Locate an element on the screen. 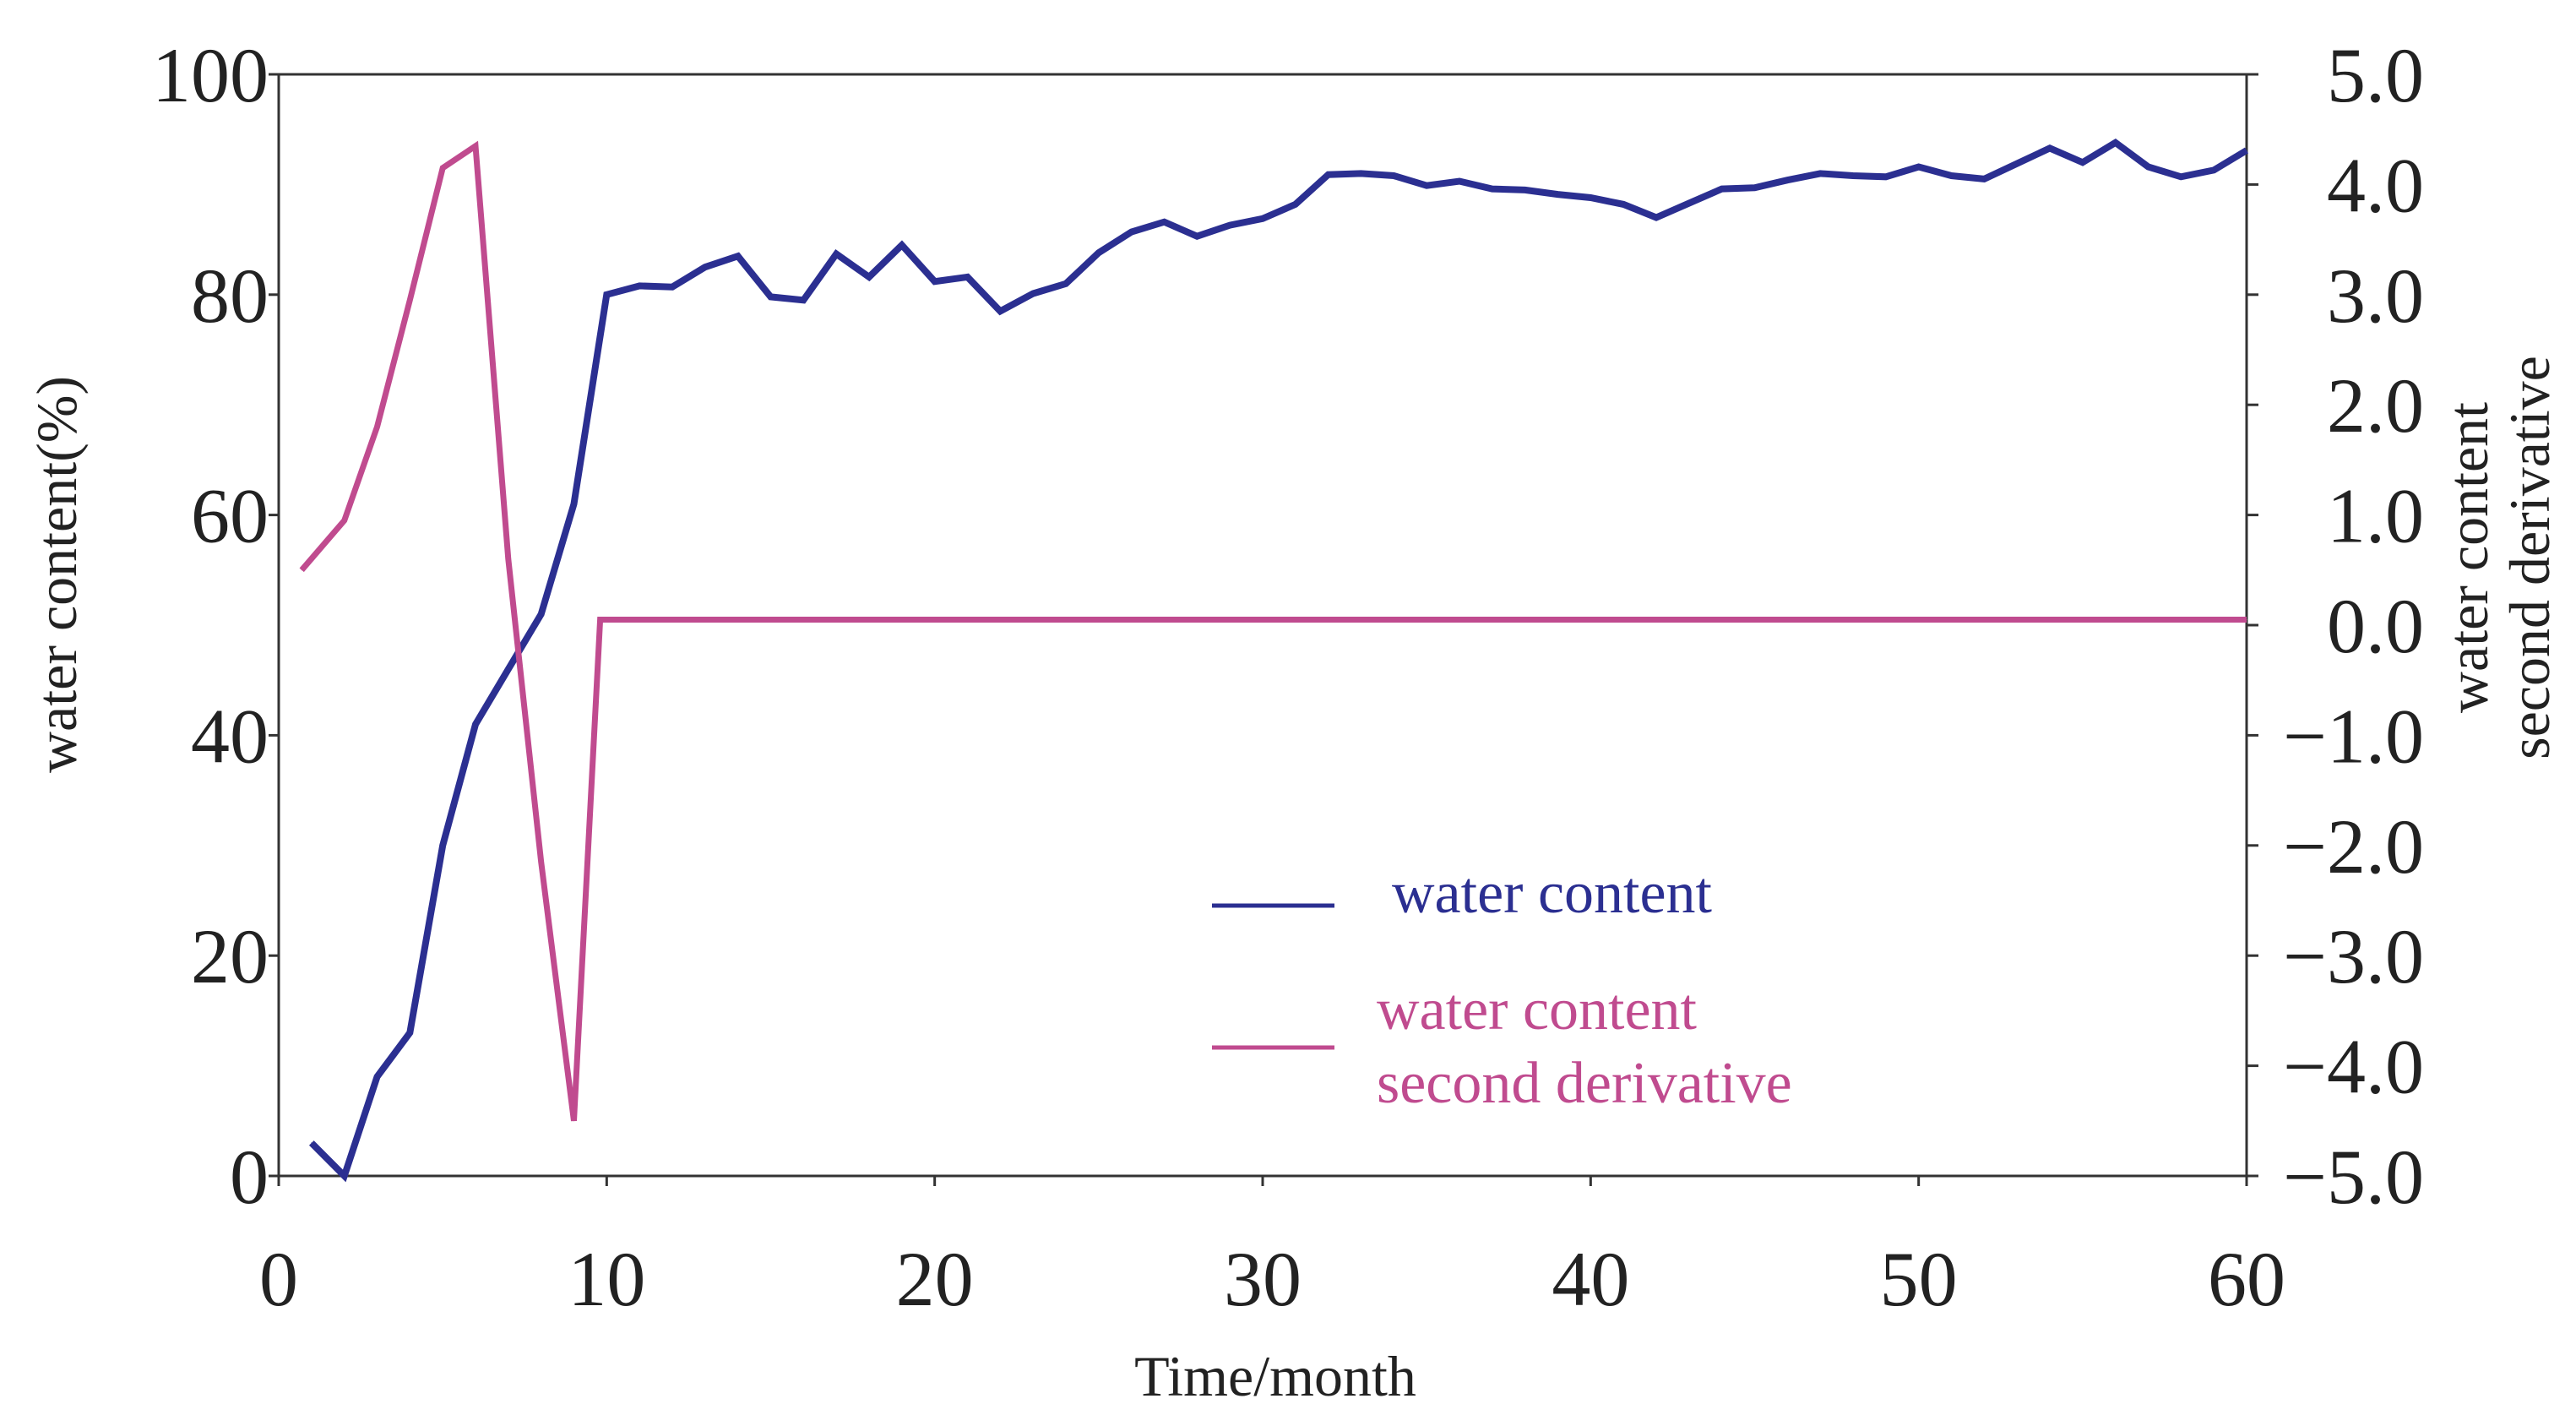 The width and height of the screenshot is (2576, 1415). legend-label-water-content: water content is located at coordinates (1552, 893).